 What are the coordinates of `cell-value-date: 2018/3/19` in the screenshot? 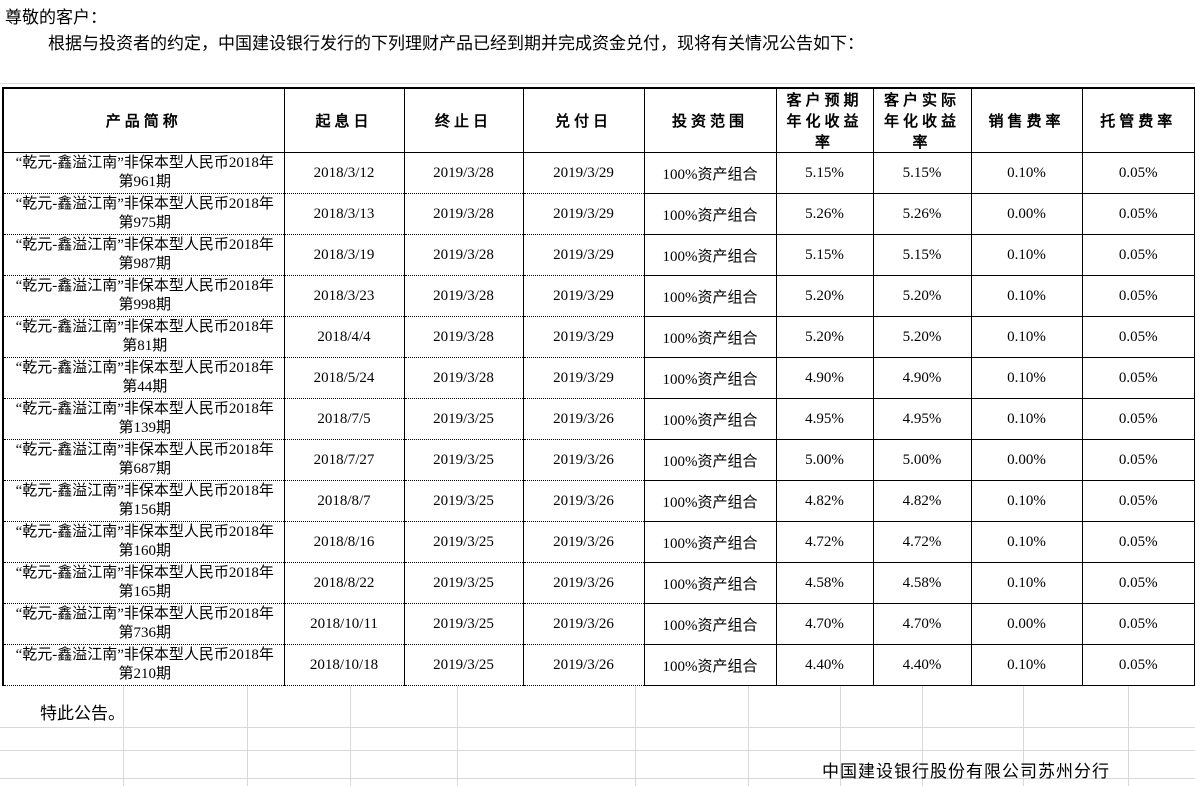 It's located at (344, 255).